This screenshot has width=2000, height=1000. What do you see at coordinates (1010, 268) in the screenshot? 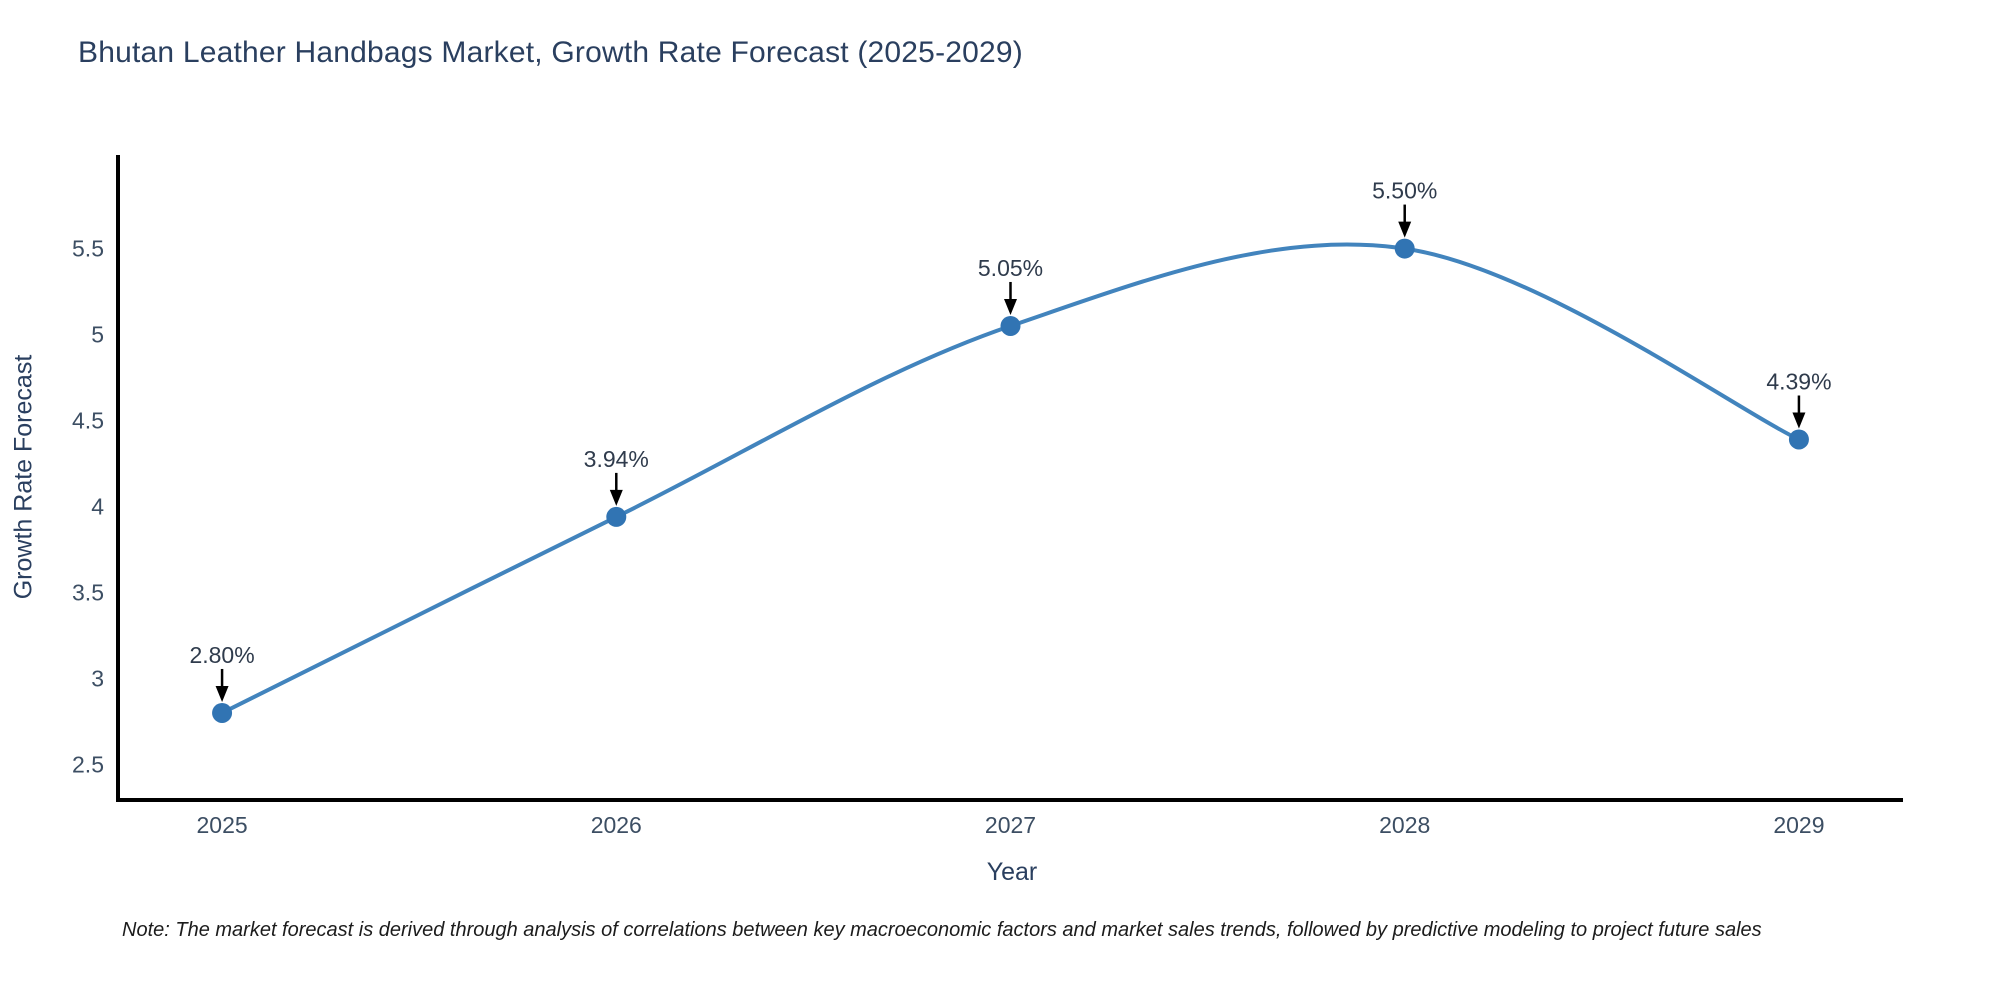
I see `data-point-label: 5.05%` at bounding box center [1010, 268].